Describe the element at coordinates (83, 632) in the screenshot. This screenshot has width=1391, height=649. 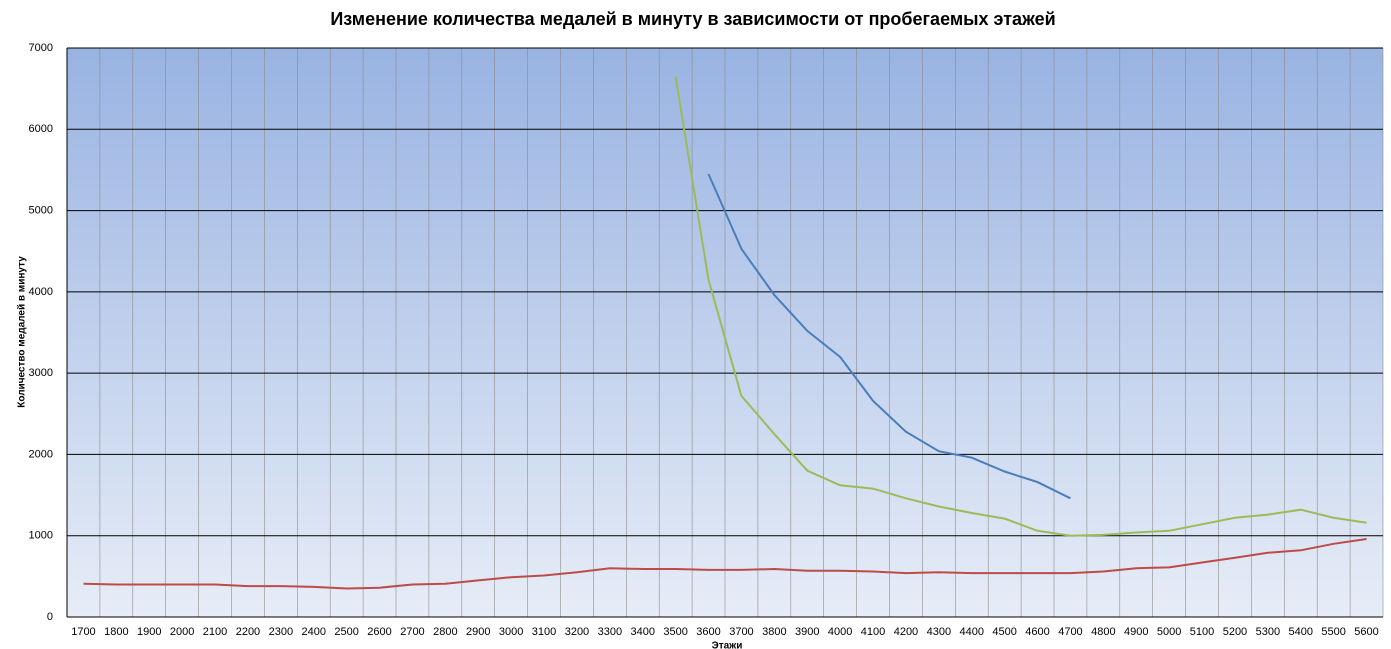
I see `x-tick-label: 1700` at that location.